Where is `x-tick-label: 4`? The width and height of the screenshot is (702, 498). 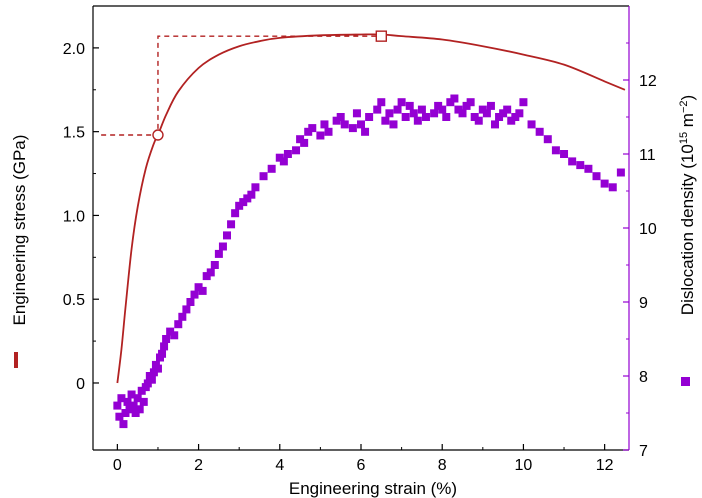 x-tick-label: 4 is located at coordinates (279, 465).